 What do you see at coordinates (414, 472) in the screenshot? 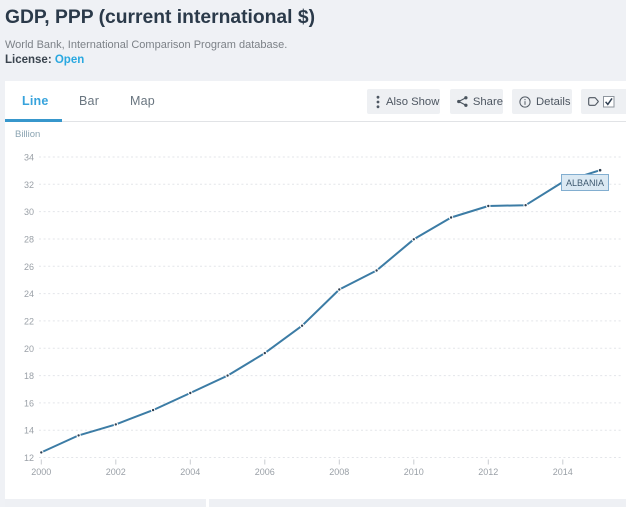
I see `svg-text: 2010` at bounding box center [414, 472].